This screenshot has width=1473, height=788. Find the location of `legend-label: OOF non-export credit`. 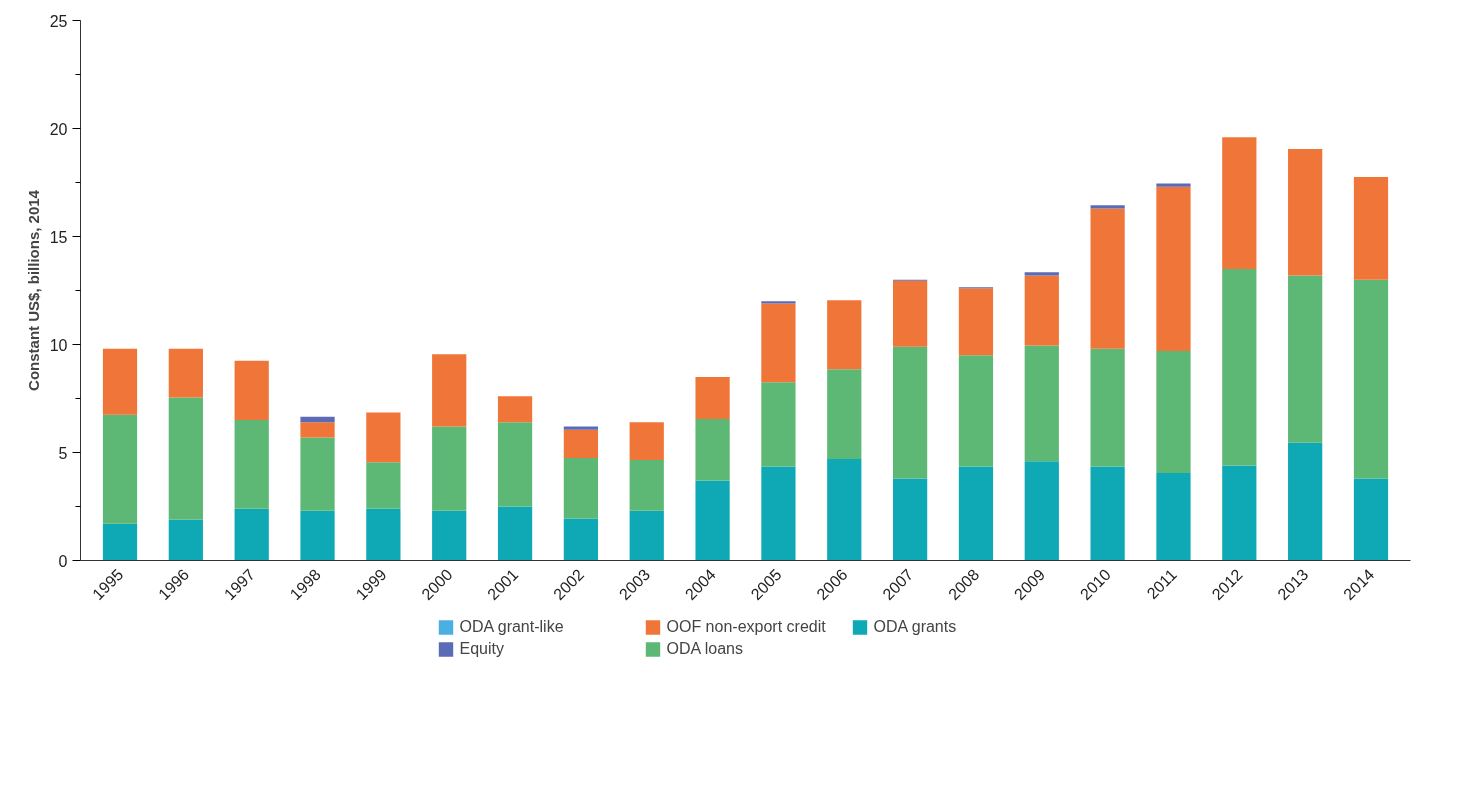

legend-label: OOF non-export credit is located at coordinates (746, 627).